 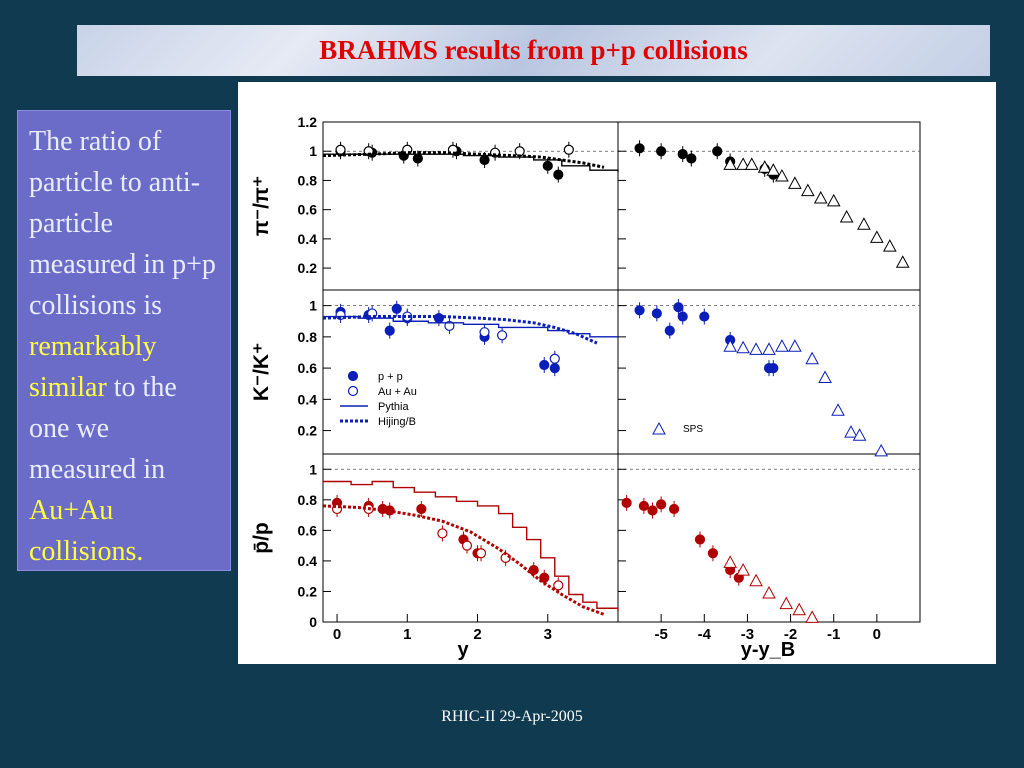 I want to click on kaon-left-ytick-label: 1, so click(x=313, y=306).